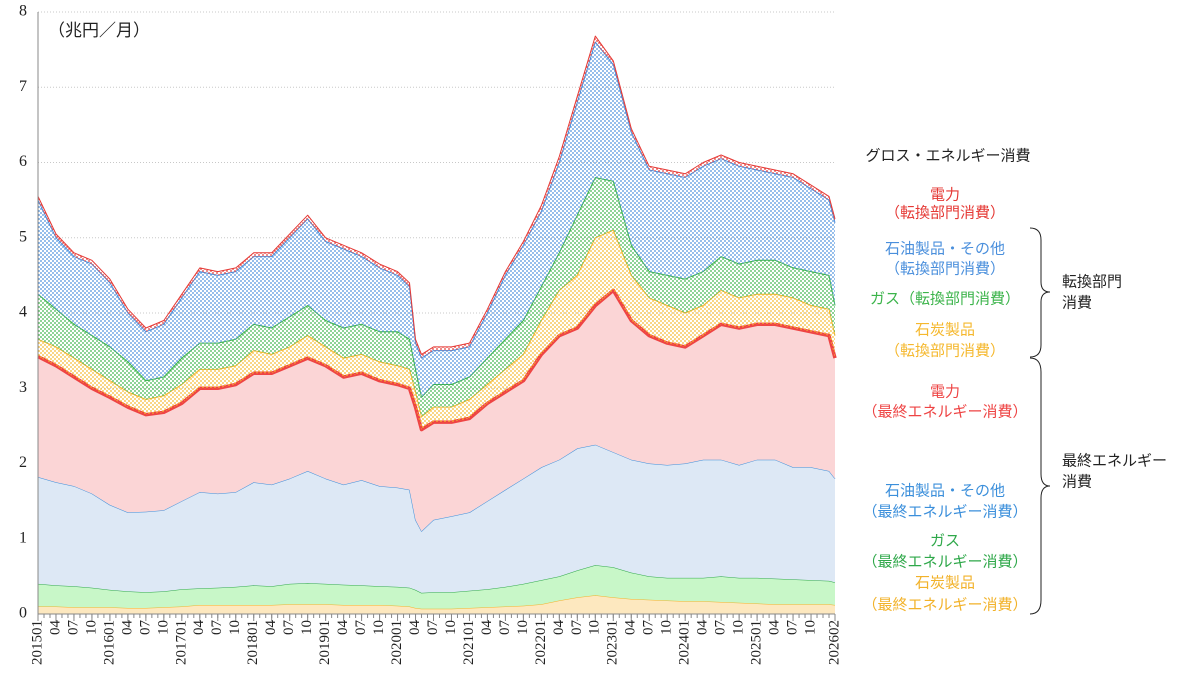 The width and height of the screenshot is (1191, 697). What do you see at coordinates (397, 642) in the screenshot?
I see `x-tick-label: 202001` at bounding box center [397, 642].